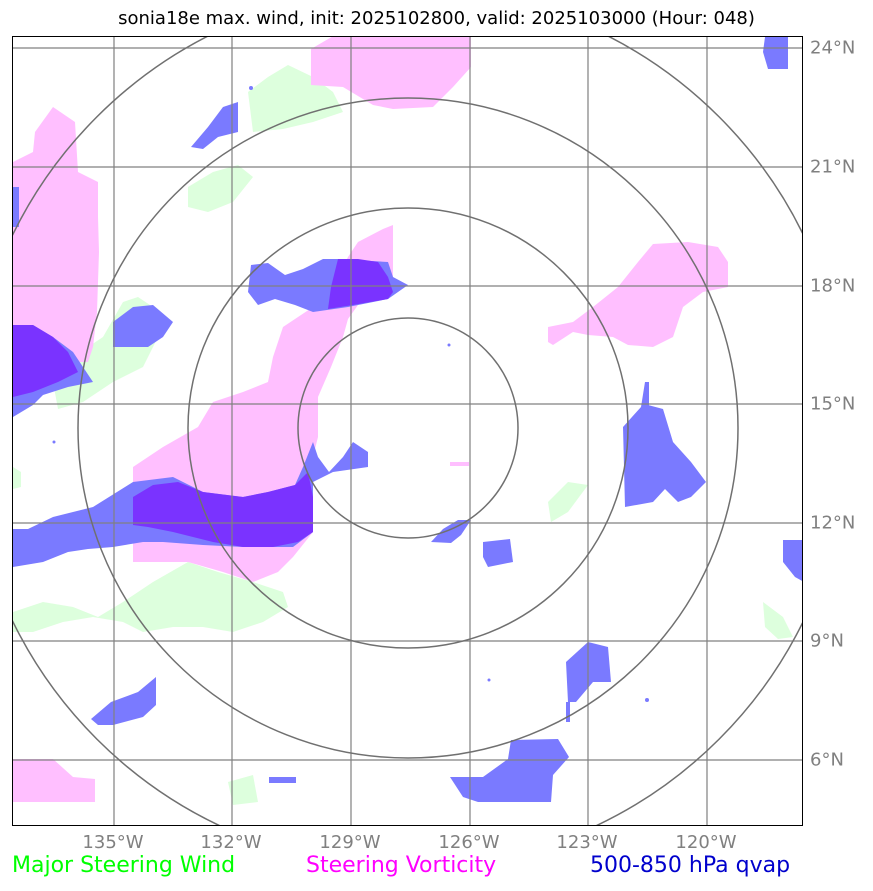  What do you see at coordinates (706, 842) in the screenshot?
I see `lon-label: 120°W` at bounding box center [706, 842].